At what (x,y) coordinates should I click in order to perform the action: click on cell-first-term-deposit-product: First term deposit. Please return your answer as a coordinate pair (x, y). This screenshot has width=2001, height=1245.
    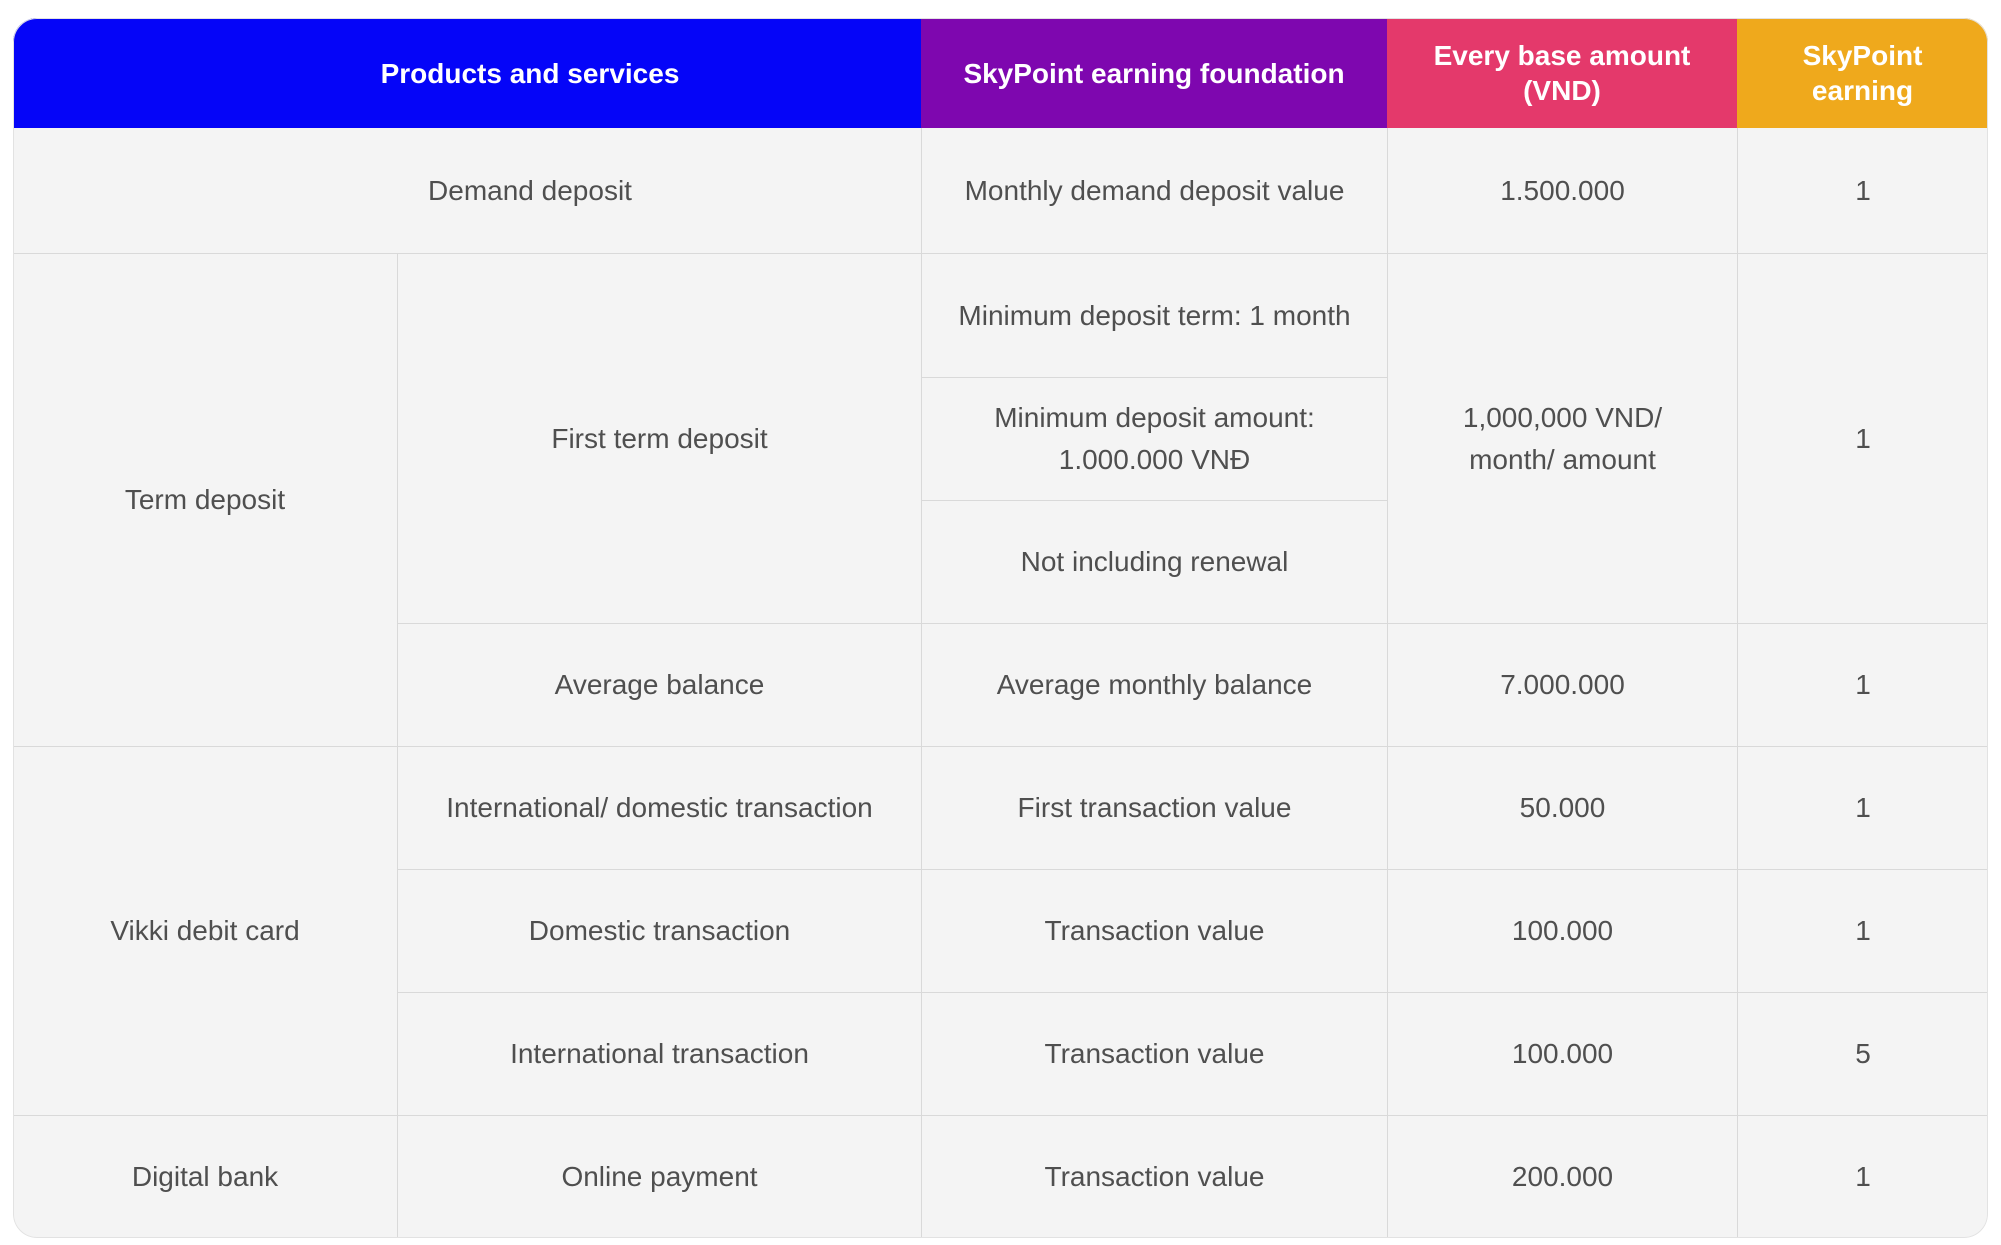
    Looking at the image, I should click on (659, 438).